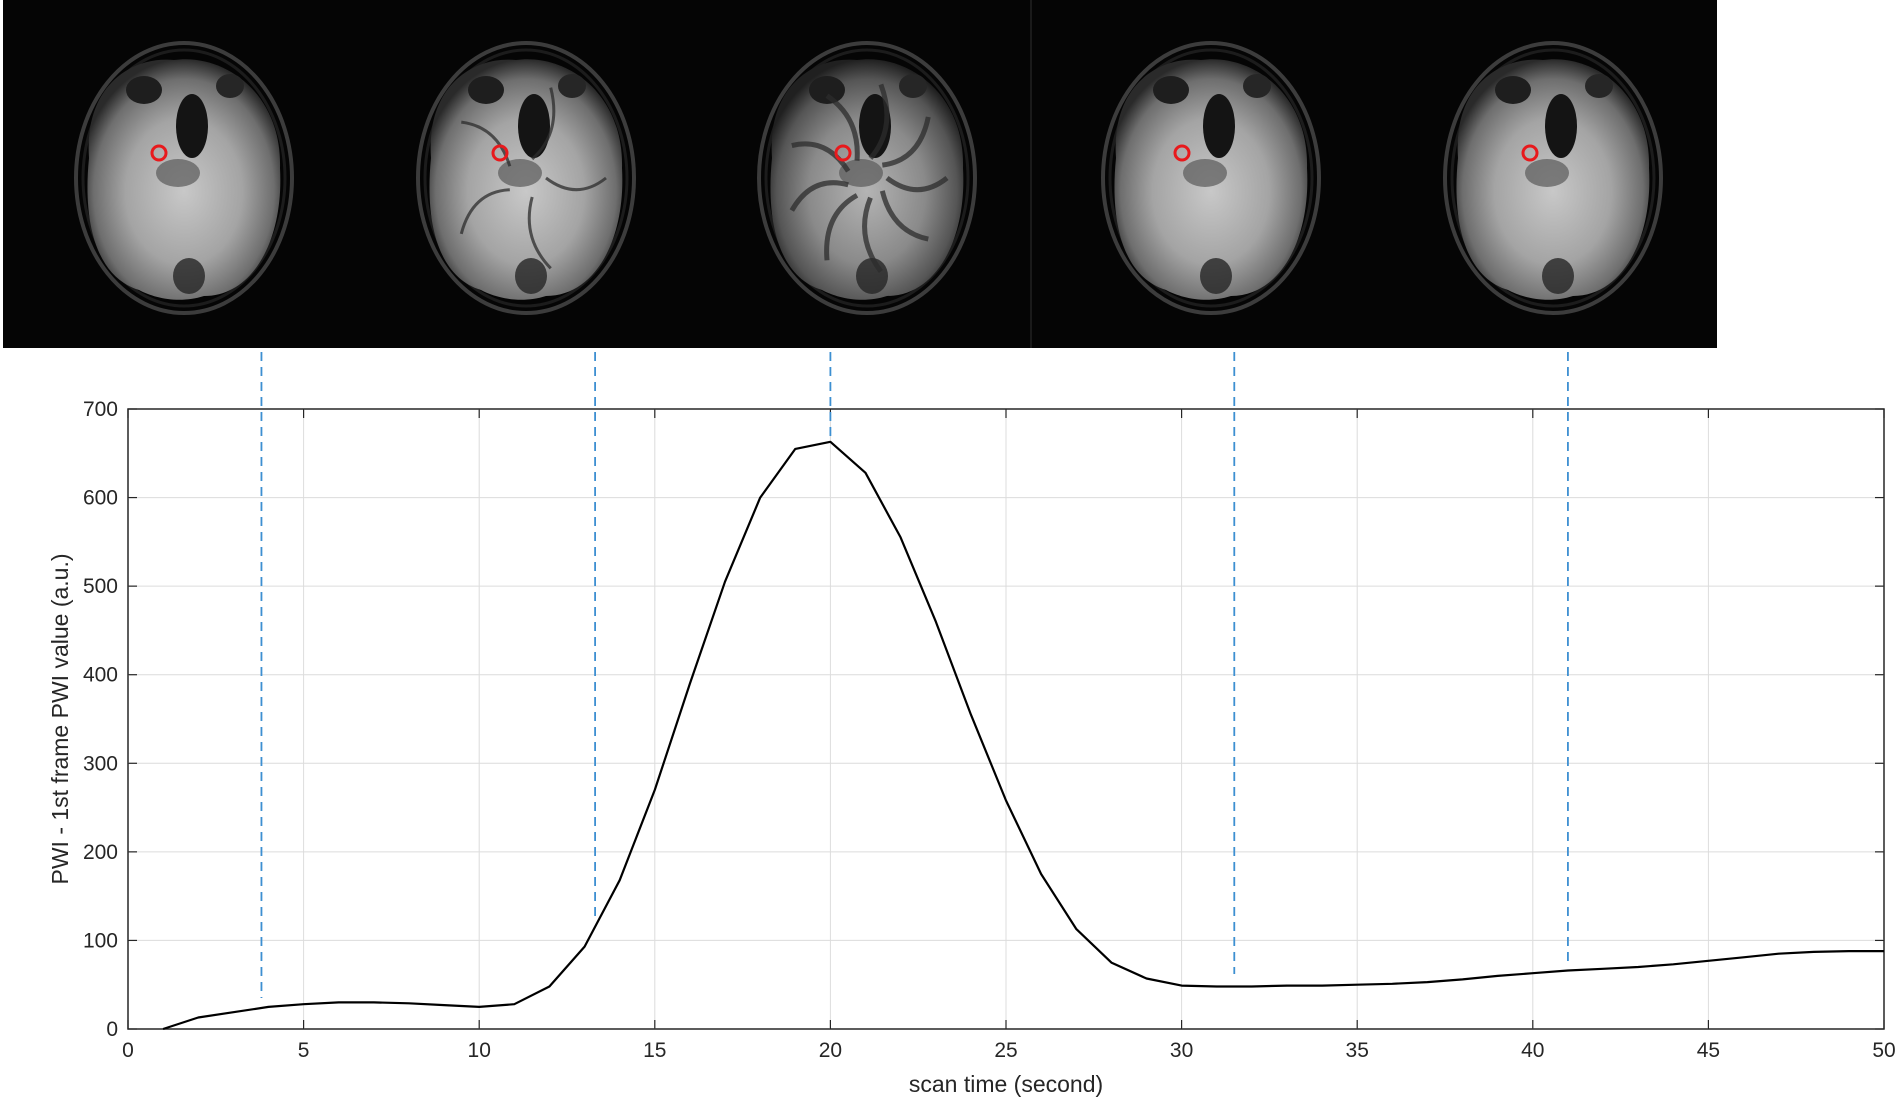 This screenshot has height=1101, width=1900. What do you see at coordinates (100, 763) in the screenshot?
I see `y-tick-label: 300` at bounding box center [100, 763].